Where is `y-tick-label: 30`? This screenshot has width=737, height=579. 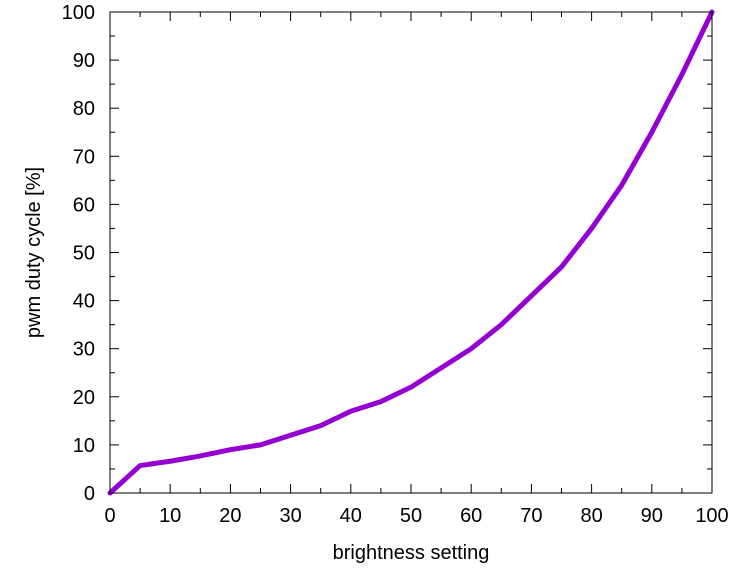
y-tick-label: 30 is located at coordinates (84, 350).